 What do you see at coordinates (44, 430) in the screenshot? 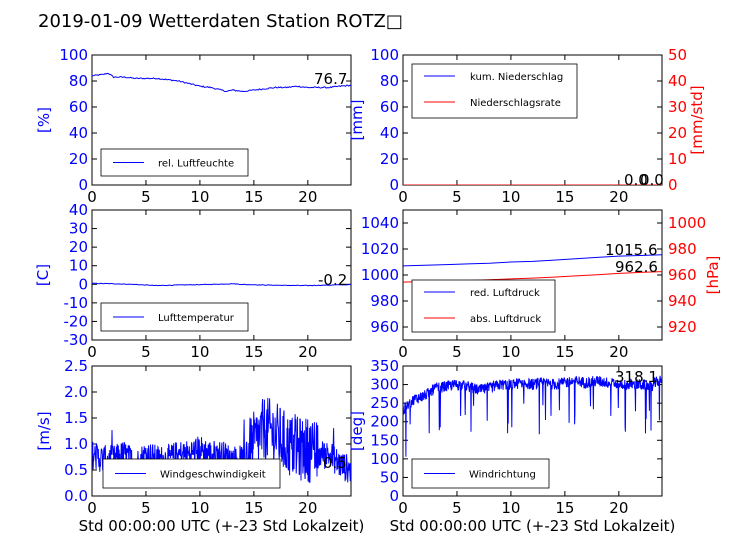
I see `y-axis-label: [m/s]` at bounding box center [44, 430].